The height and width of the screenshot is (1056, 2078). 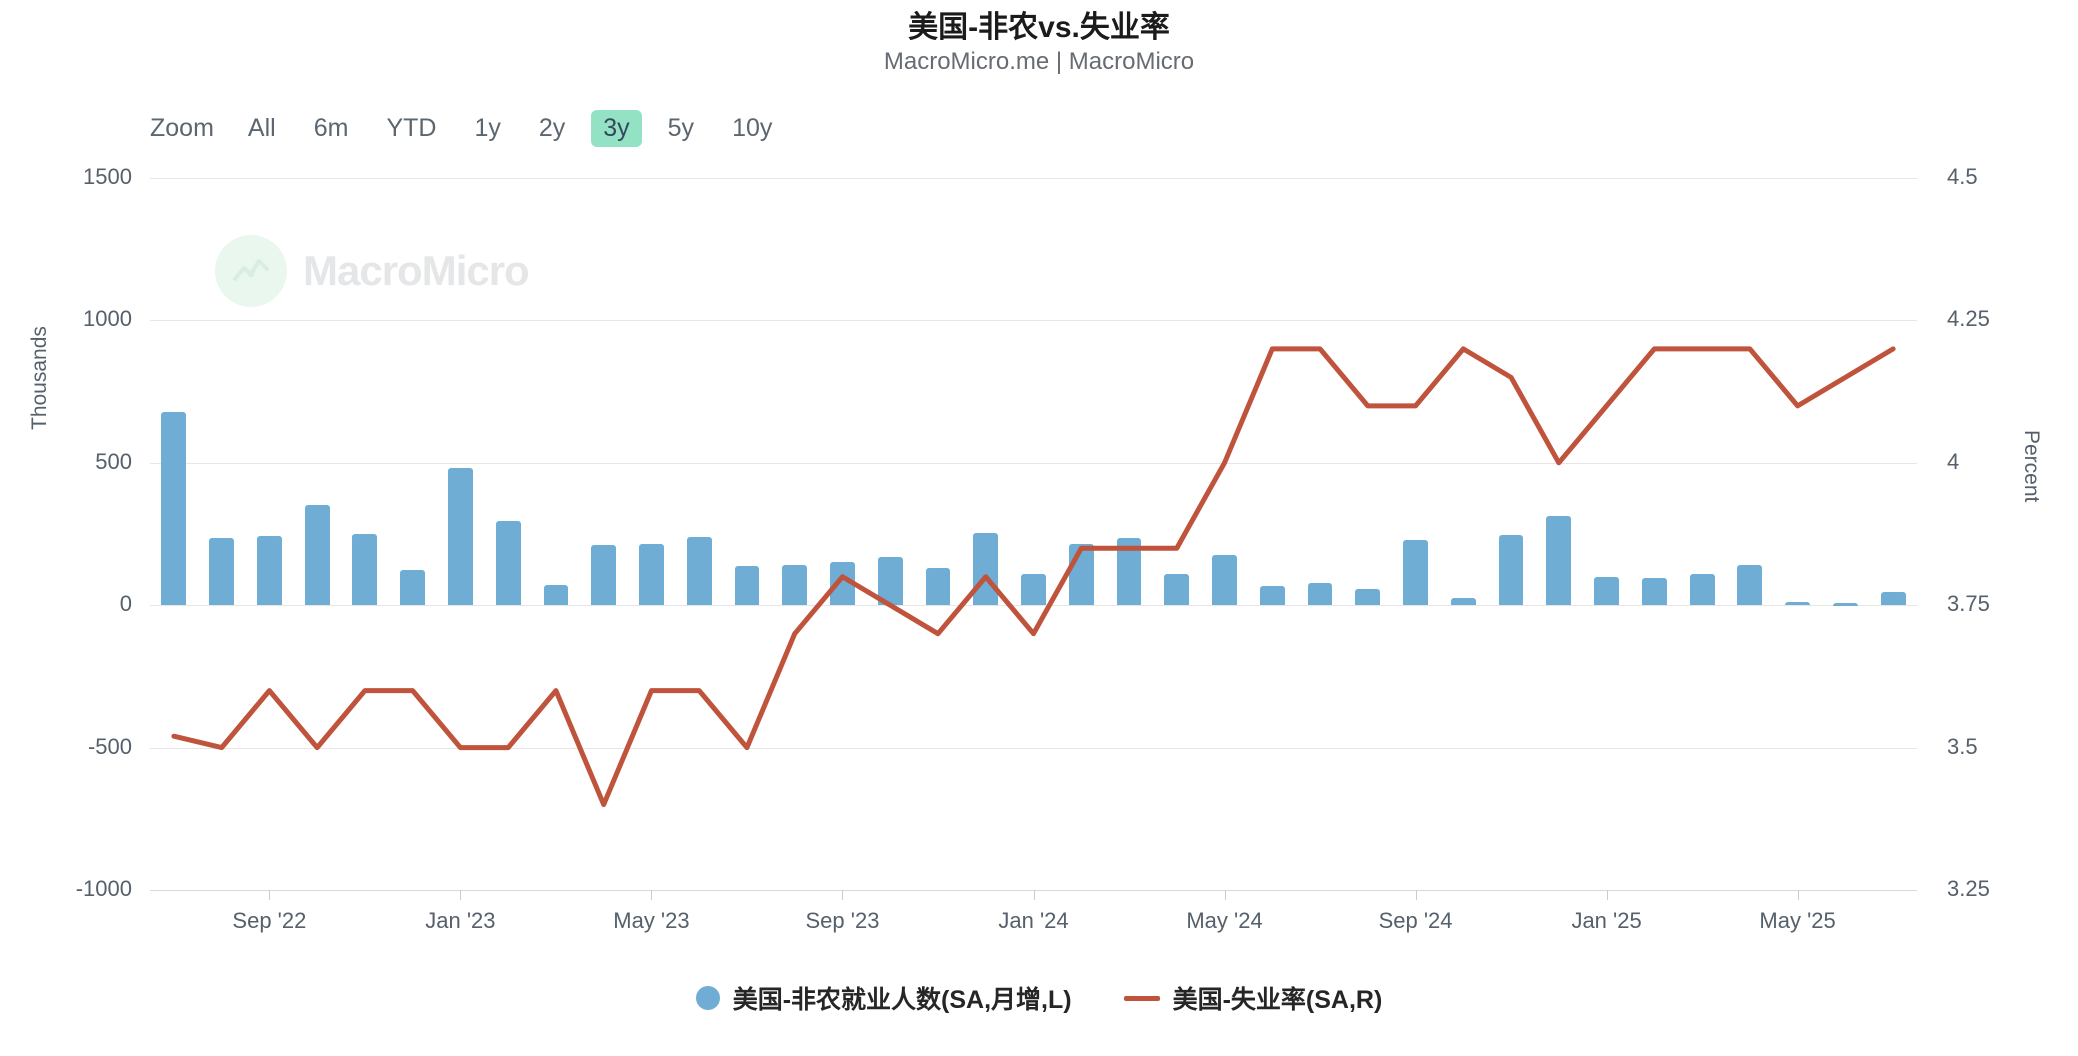 What do you see at coordinates (125, 604) in the screenshot?
I see `y-axis-left-tick-label: 0` at bounding box center [125, 604].